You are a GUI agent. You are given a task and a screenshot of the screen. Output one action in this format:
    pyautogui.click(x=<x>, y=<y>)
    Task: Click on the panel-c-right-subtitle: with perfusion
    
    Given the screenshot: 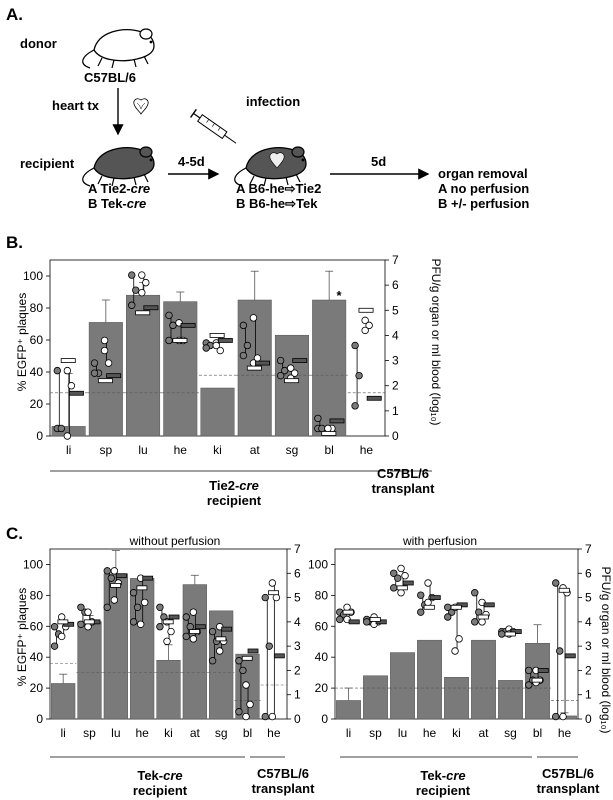 What is the action you would take?
    pyautogui.click(x=439, y=541)
    